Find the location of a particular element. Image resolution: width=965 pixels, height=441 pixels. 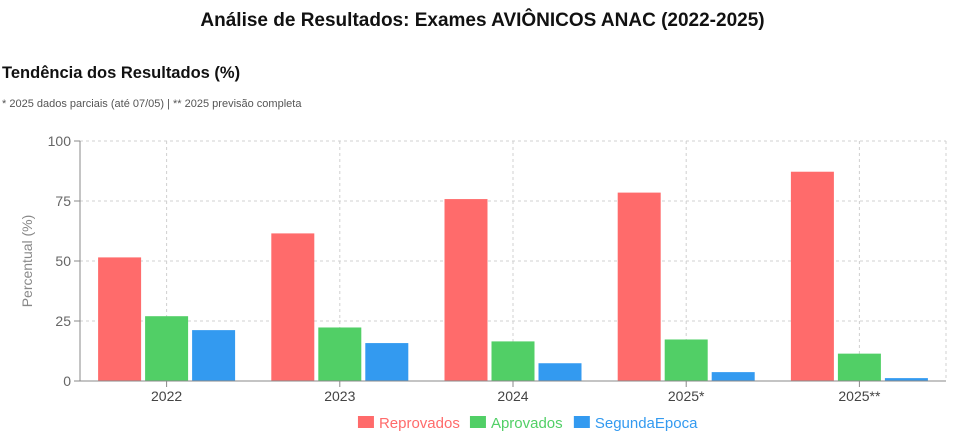

x-tick-label: 2024 is located at coordinates (512, 396).